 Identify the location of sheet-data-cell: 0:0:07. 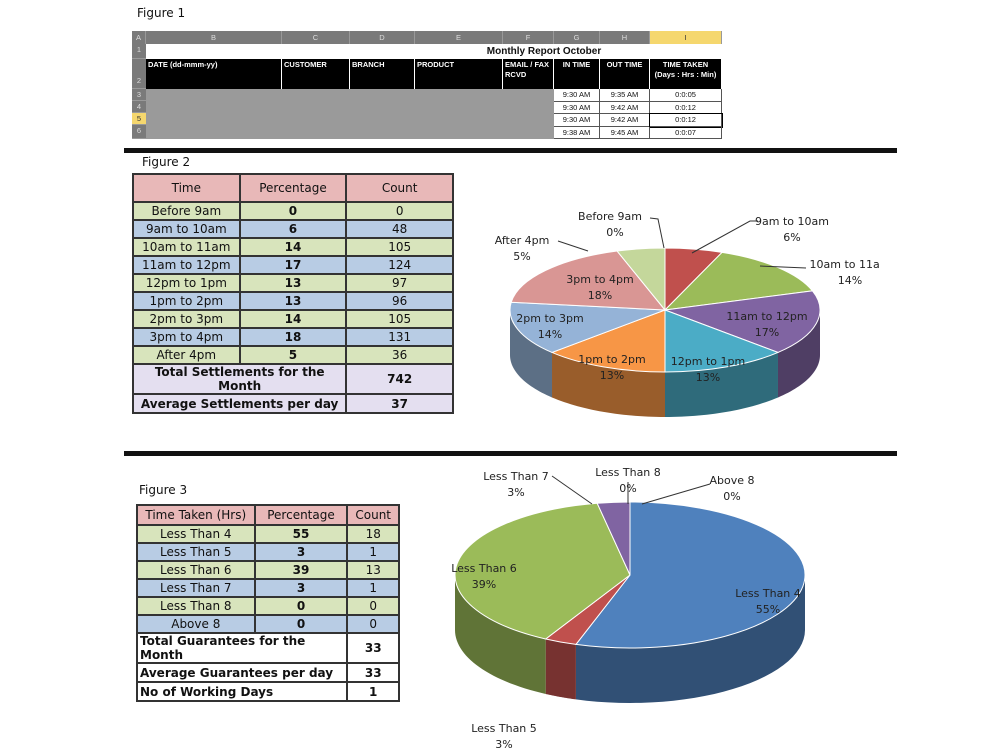
(686, 132).